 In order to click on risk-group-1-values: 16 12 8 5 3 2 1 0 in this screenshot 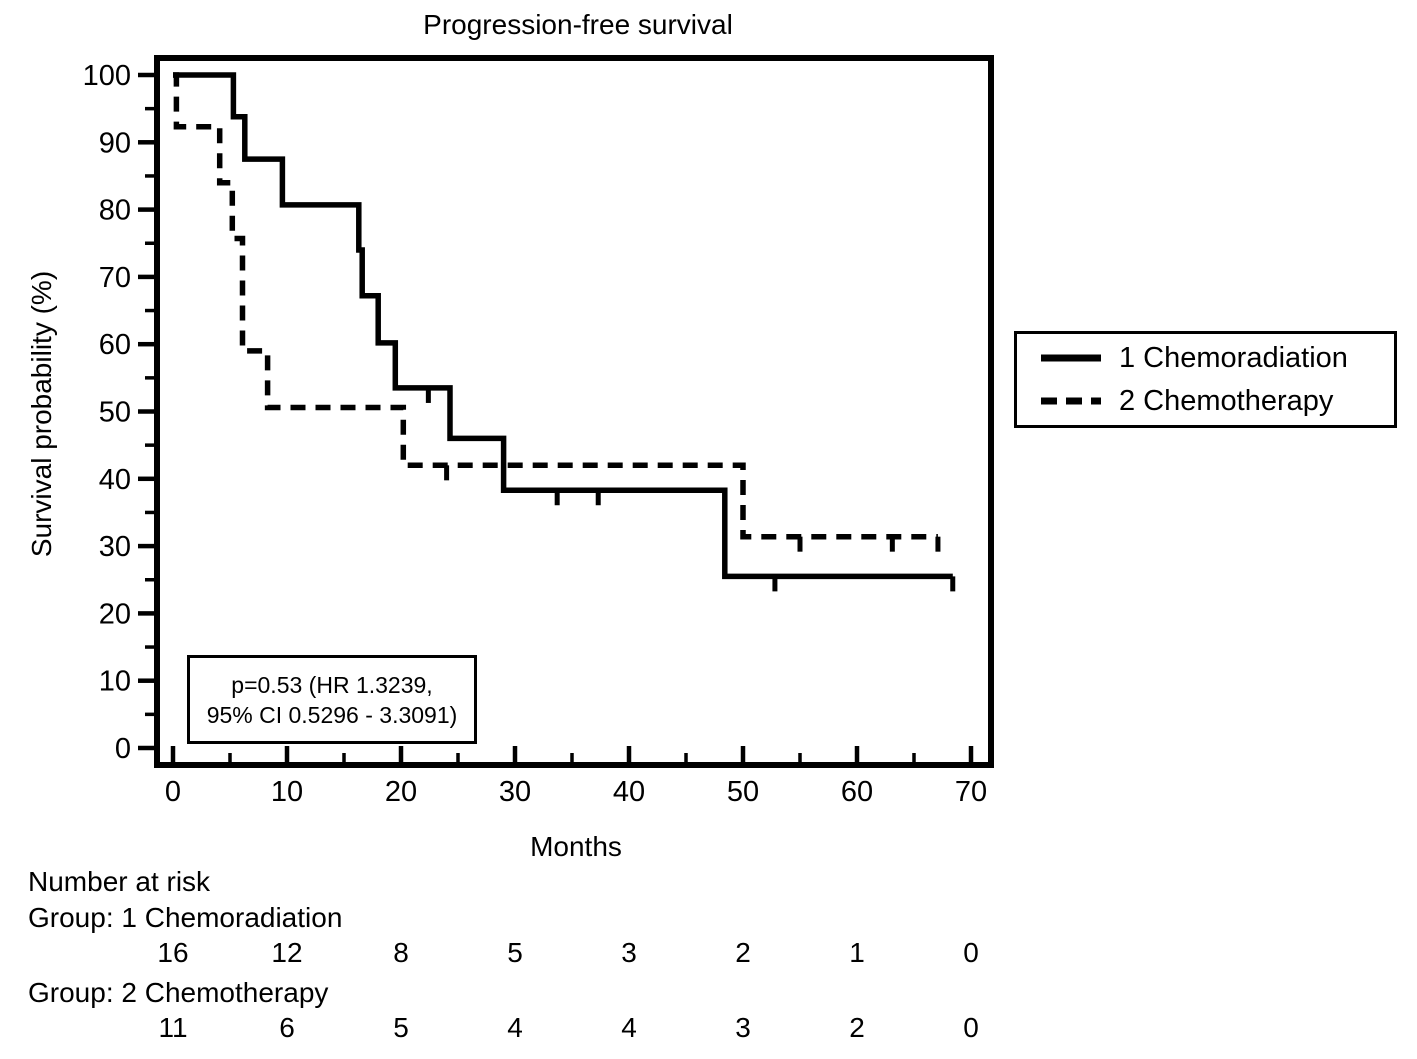, I will do `click(708, 953)`.